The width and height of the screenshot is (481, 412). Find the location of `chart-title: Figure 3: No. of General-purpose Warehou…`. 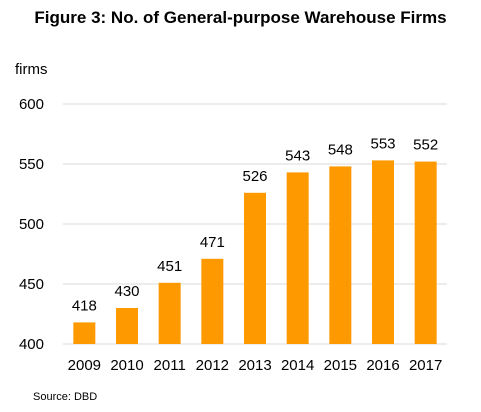

chart-title: Figure 3: No. of General-purpose Warehou… is located at coordinates (240, 17).